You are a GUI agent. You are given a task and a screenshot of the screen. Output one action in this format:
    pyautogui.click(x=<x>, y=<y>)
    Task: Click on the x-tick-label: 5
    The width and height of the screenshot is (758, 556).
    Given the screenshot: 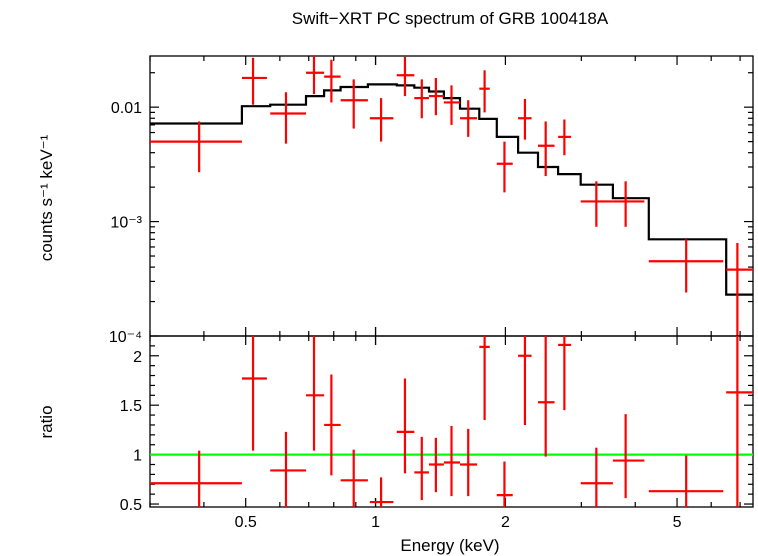 What is the action you would take?
    pyautogui.click(x=677, y=522)
    